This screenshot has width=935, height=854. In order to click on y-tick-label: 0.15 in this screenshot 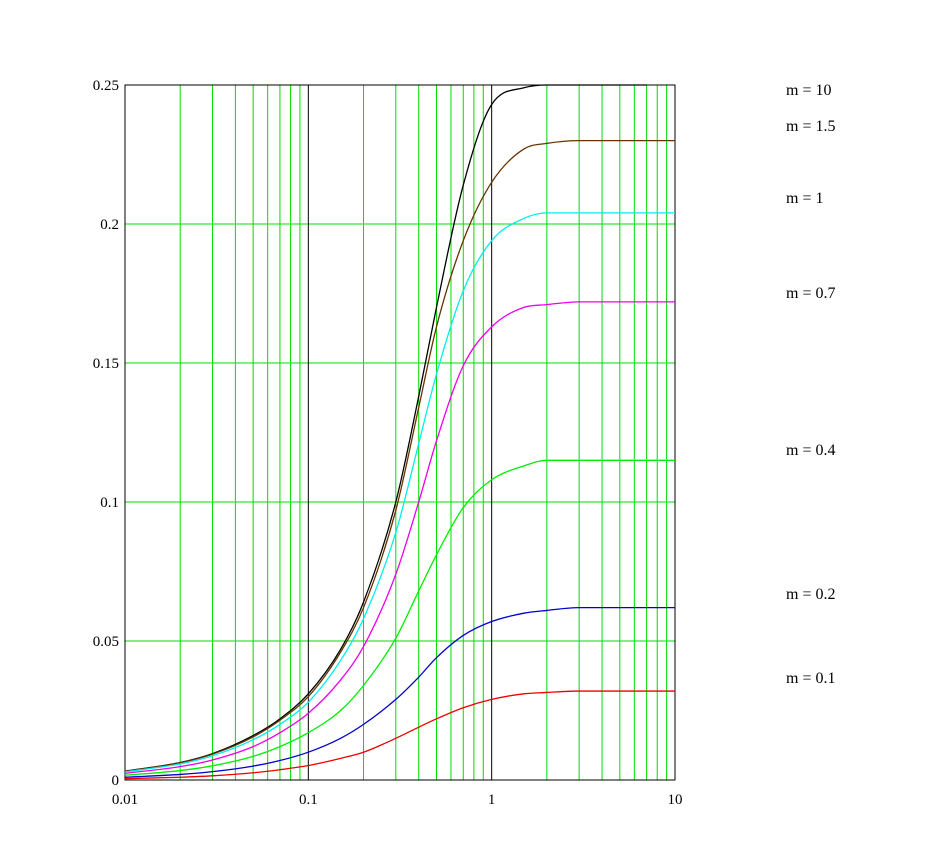, I will do `click(106, 364)`.